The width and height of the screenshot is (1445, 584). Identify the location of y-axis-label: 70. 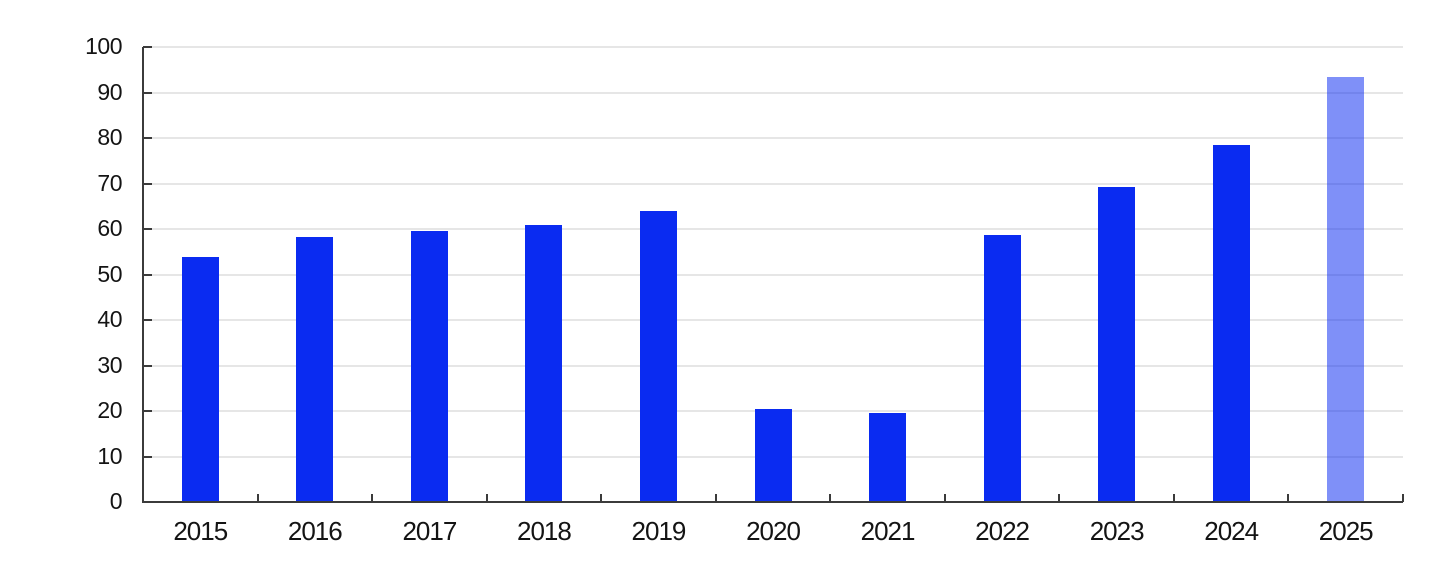
(109, 182).